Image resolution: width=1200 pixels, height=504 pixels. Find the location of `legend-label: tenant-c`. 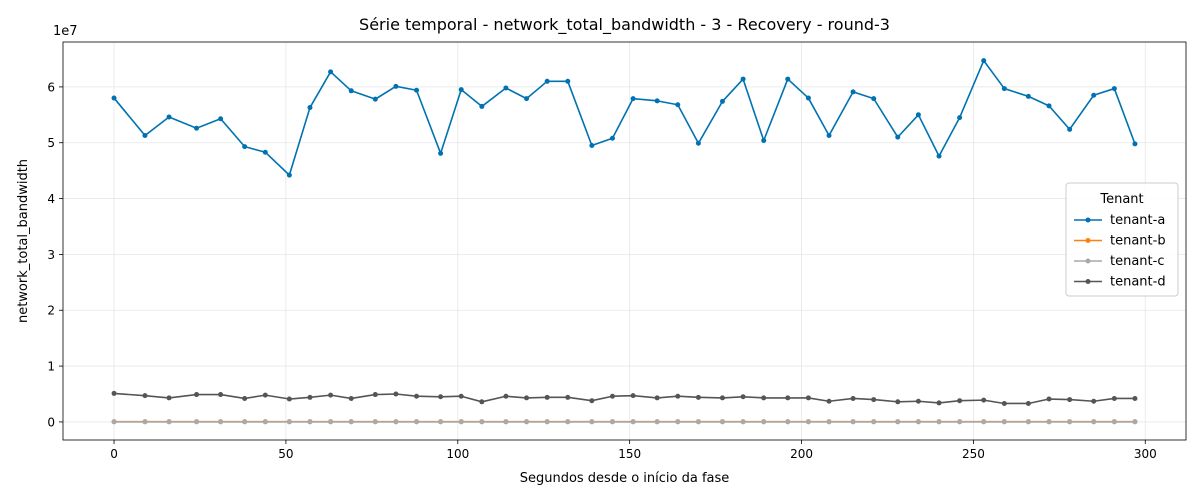

legend-label: tenant-c is located at coordinates (1137, 261).